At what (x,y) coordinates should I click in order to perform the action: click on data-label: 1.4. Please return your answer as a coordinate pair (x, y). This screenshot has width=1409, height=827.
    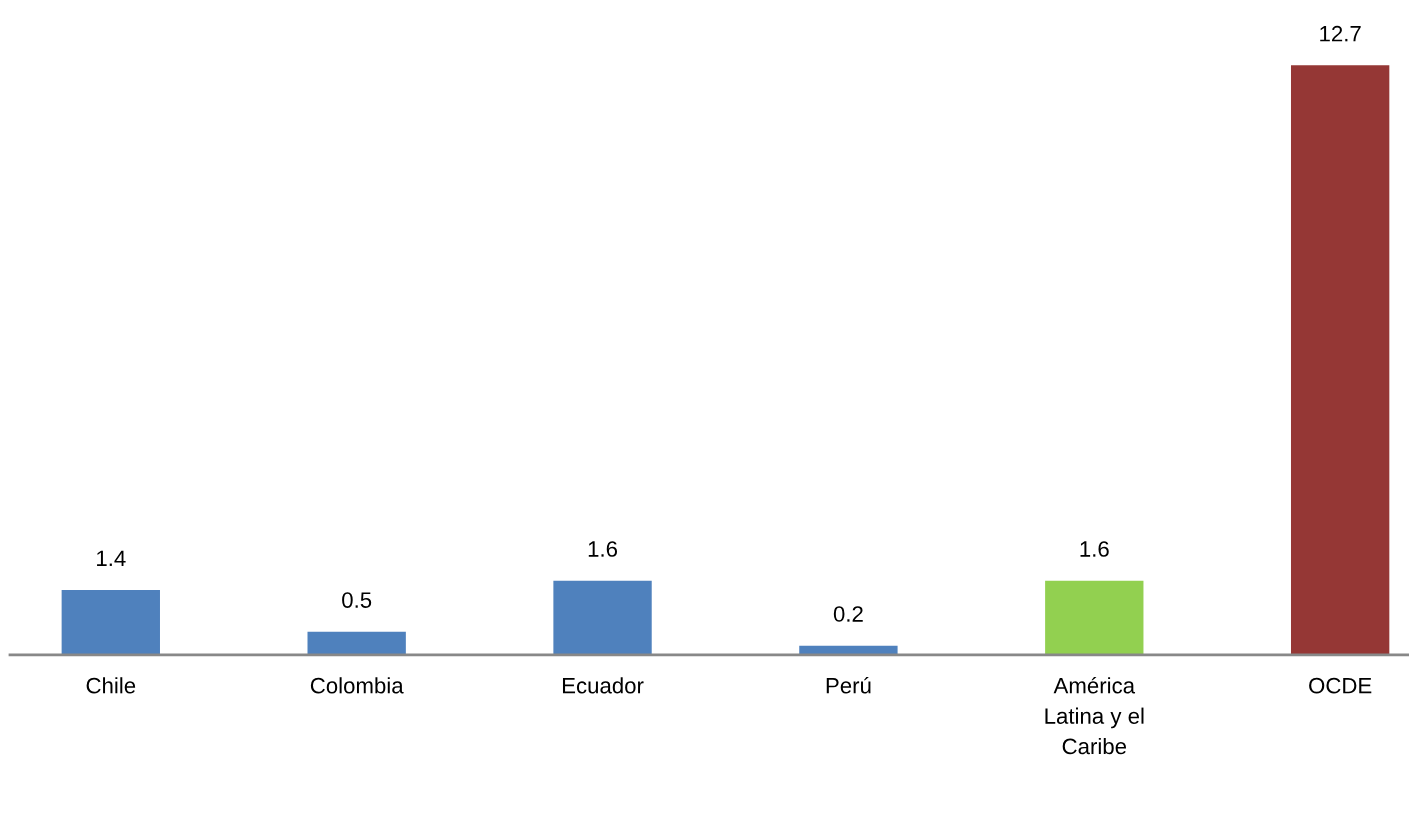
    Looking at the image, I should click on (111, 558).